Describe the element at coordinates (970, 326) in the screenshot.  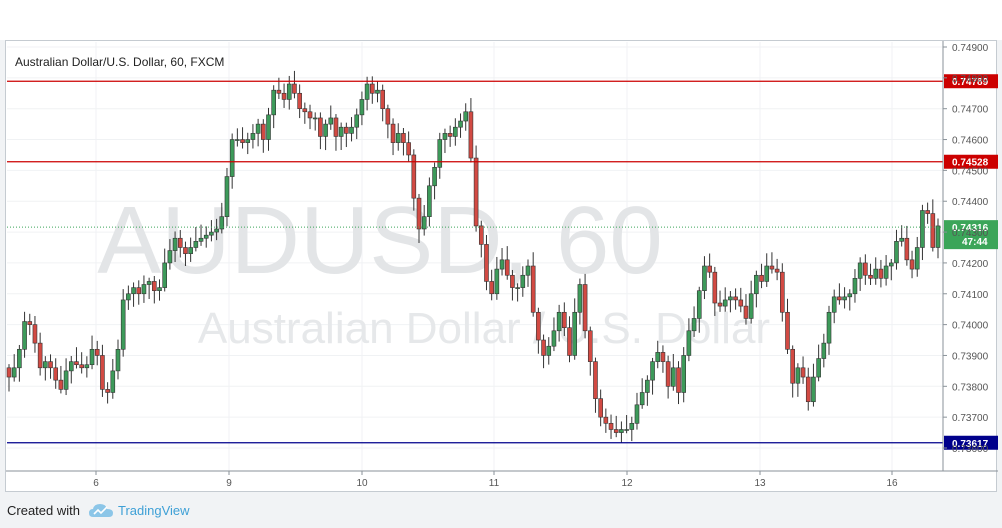
I see `y-tick-label: 0.74000` at that location.